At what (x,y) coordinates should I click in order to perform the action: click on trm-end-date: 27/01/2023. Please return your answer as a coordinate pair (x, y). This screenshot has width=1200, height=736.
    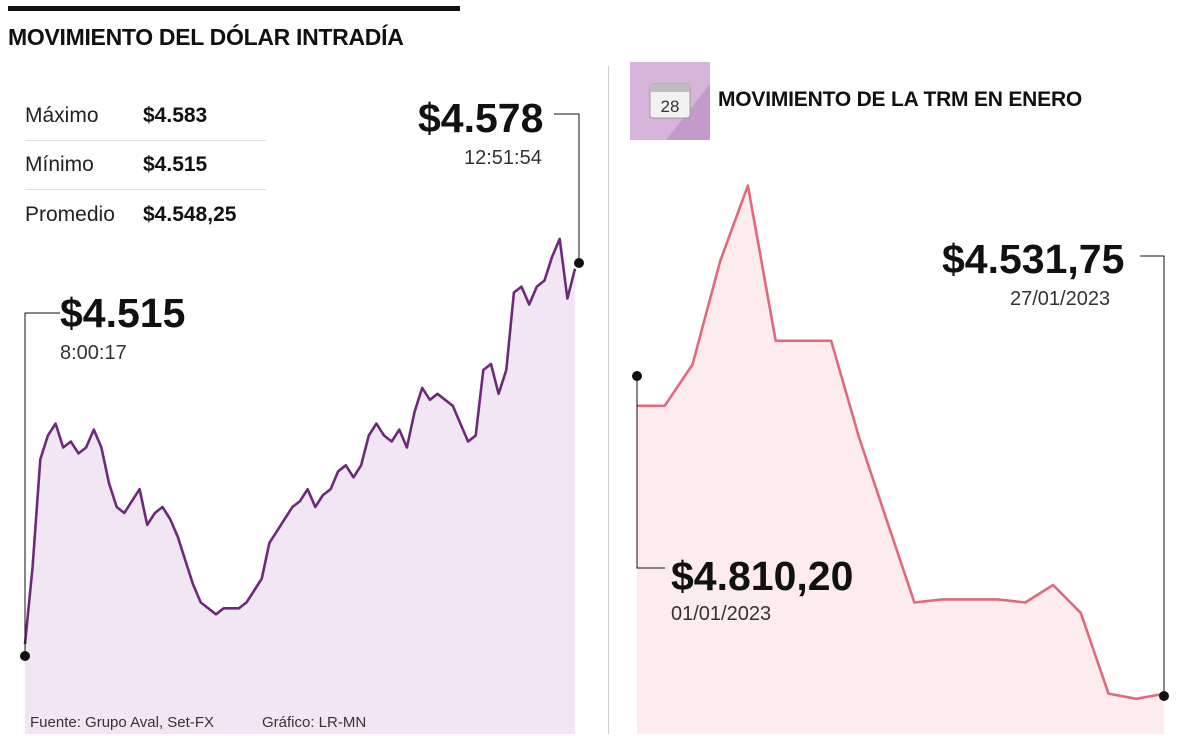
    Looking at the image, I should click on (1060, 299).